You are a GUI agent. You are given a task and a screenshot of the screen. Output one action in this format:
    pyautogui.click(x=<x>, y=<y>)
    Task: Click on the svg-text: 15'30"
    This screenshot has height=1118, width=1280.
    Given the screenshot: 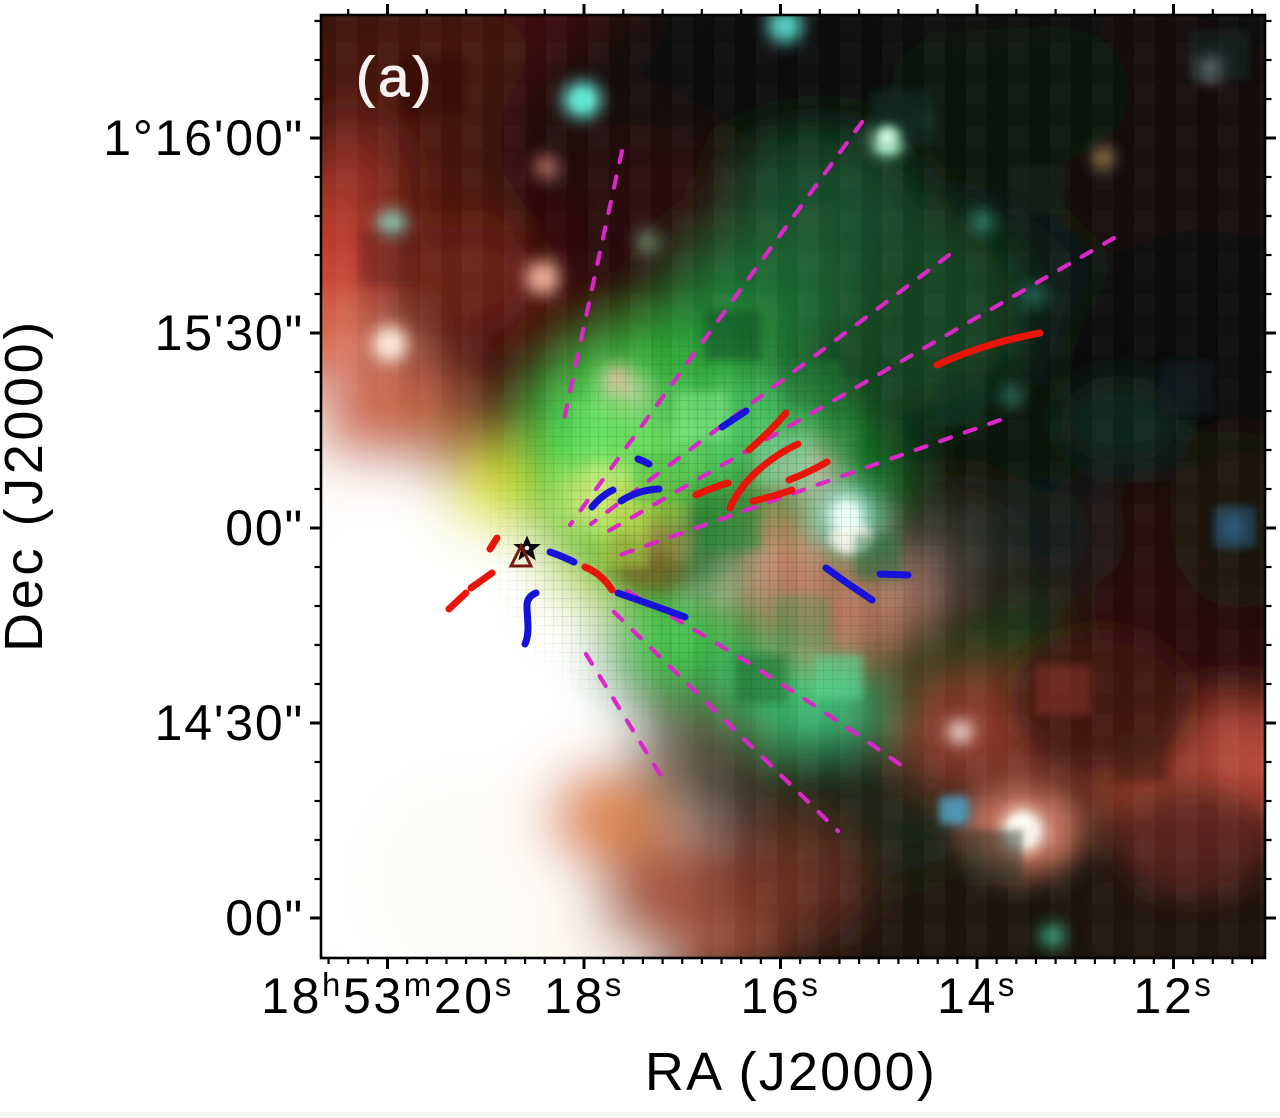 What is the action you would take?
    pyautogui.click(x=229, y=333)
    